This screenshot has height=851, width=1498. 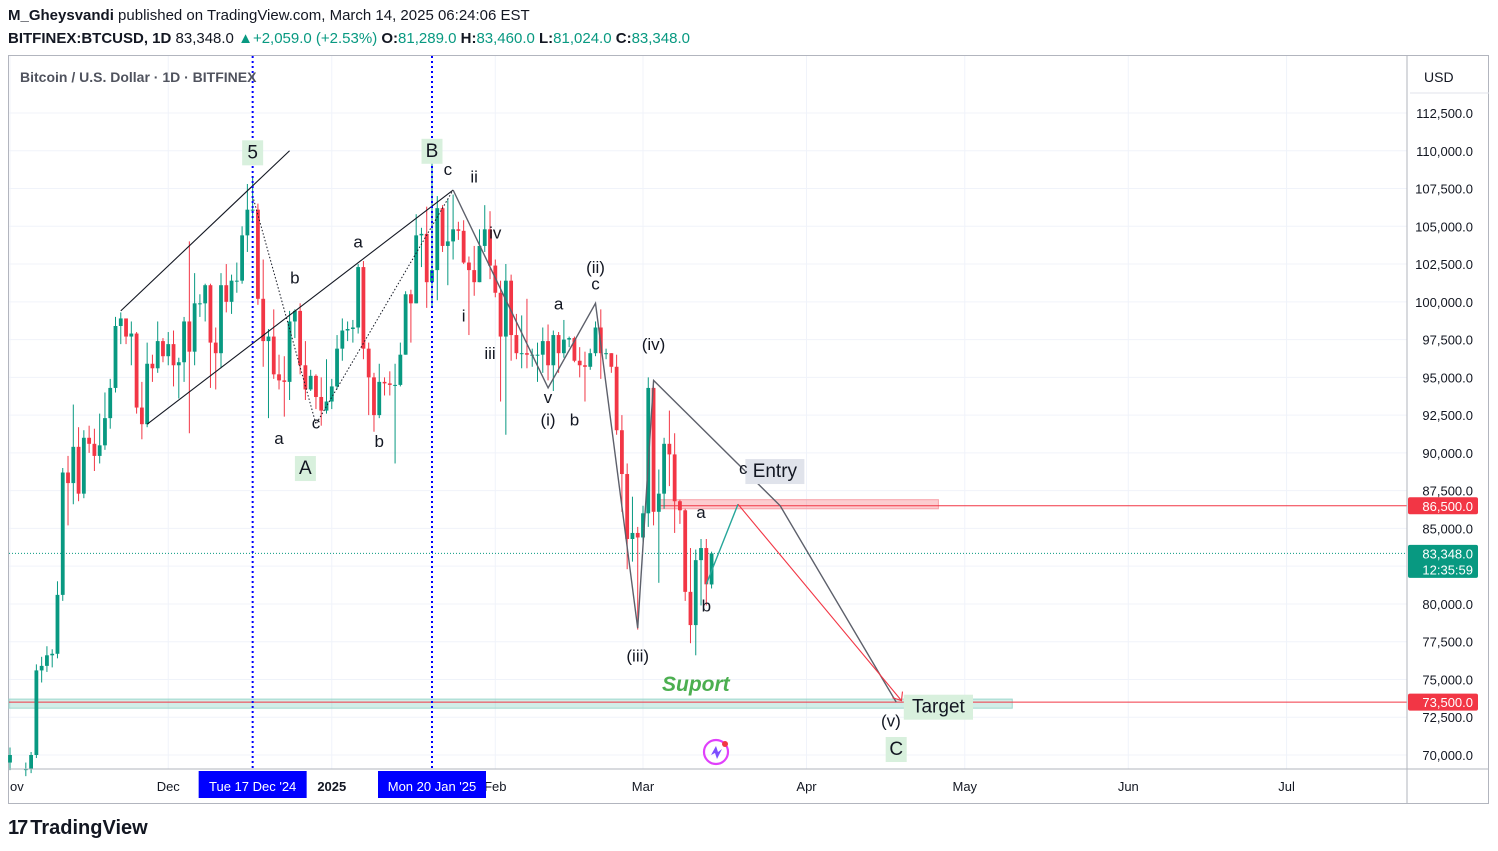 What do you see at coordinates (495, 232) in the screenshot?
I see `wave-label: iv` at bounding box center [495, 232].